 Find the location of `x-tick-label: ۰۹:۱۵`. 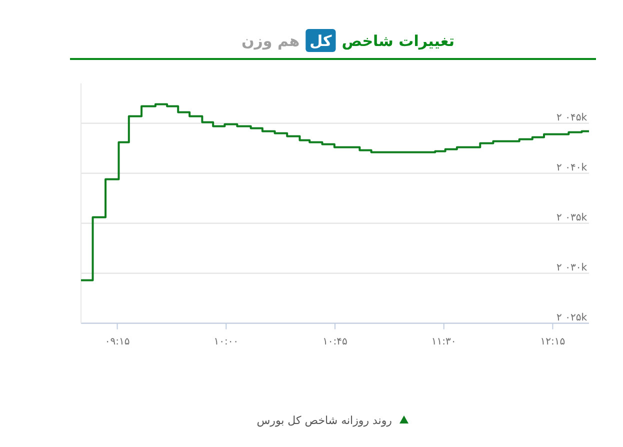

x-tick-label: ۰۹:۱۵ is located at coordinates (117, 342).